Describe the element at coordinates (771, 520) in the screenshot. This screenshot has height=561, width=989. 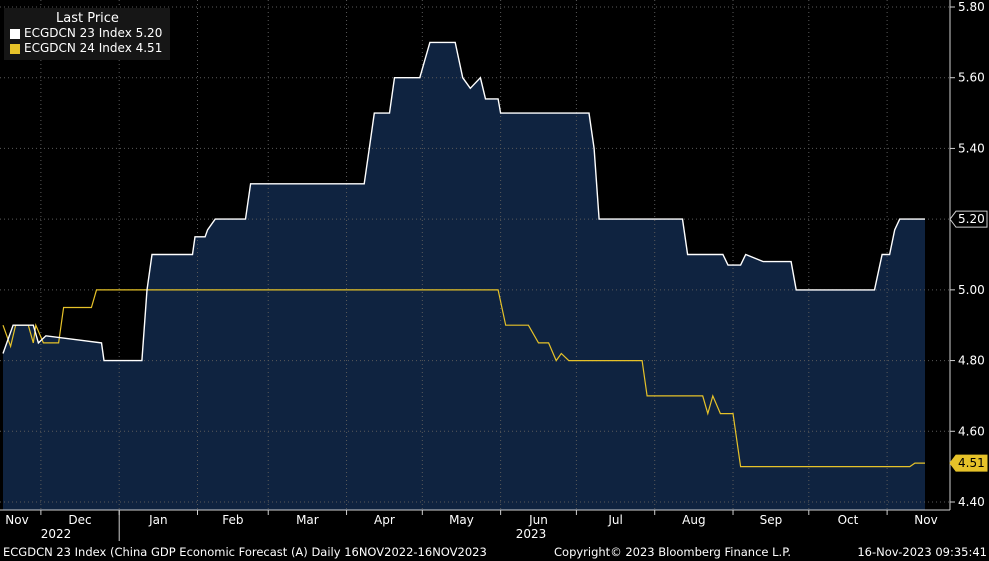
I see `x-tick-label-10: Sep` at that location.